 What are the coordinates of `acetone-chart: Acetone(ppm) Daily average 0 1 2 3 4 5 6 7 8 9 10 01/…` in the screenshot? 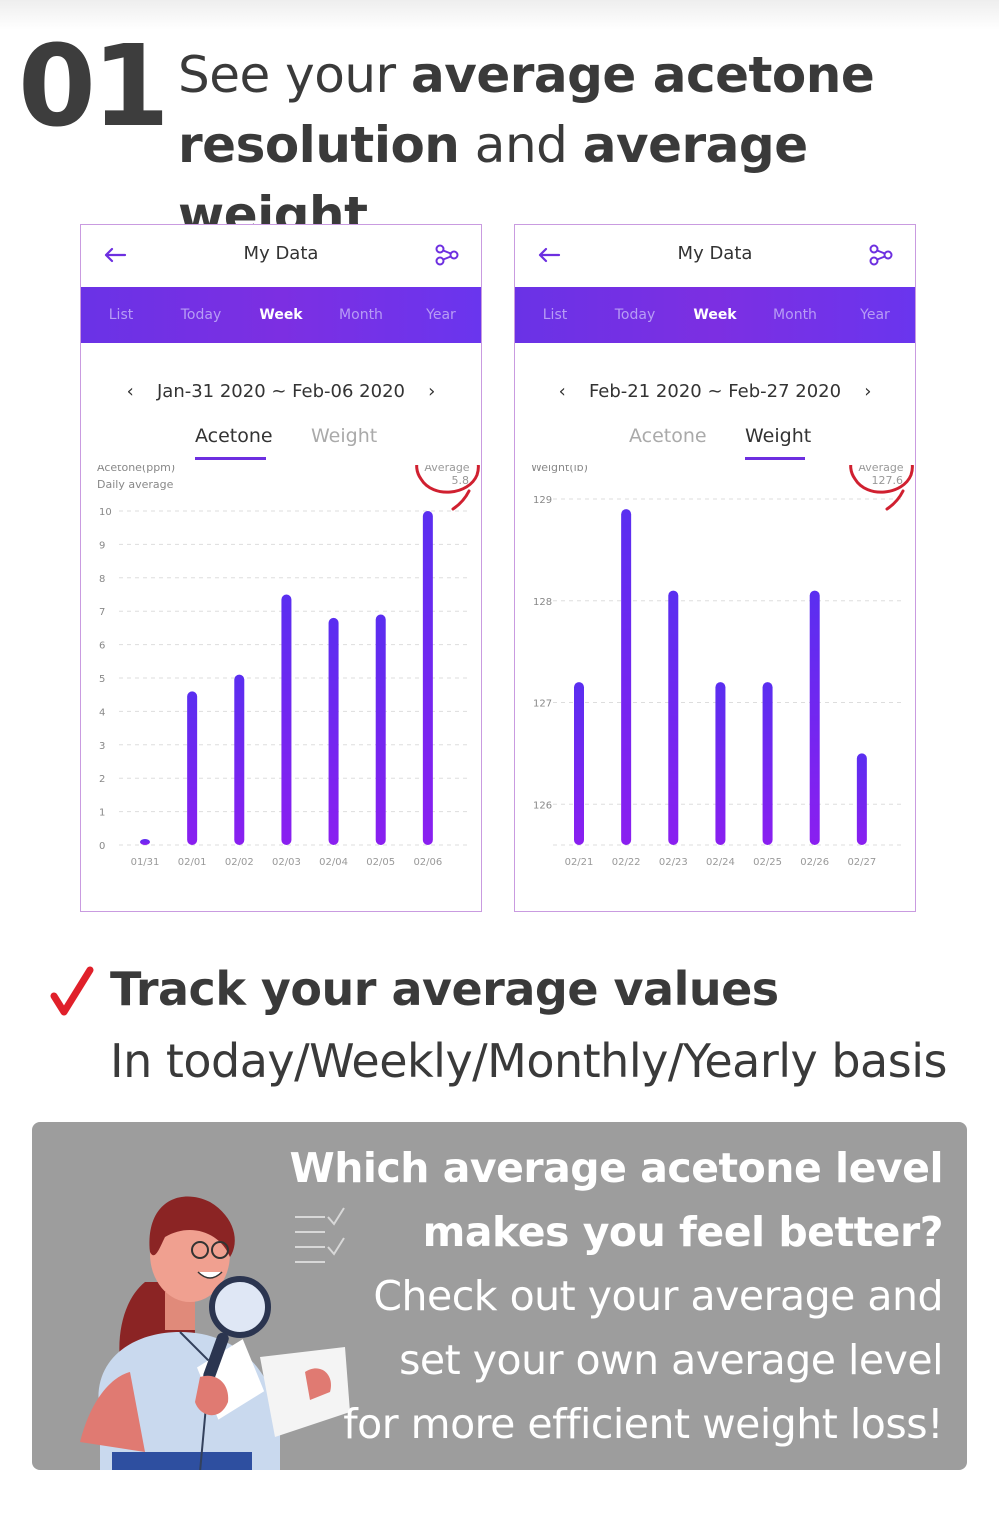 It's located at (288, 666).